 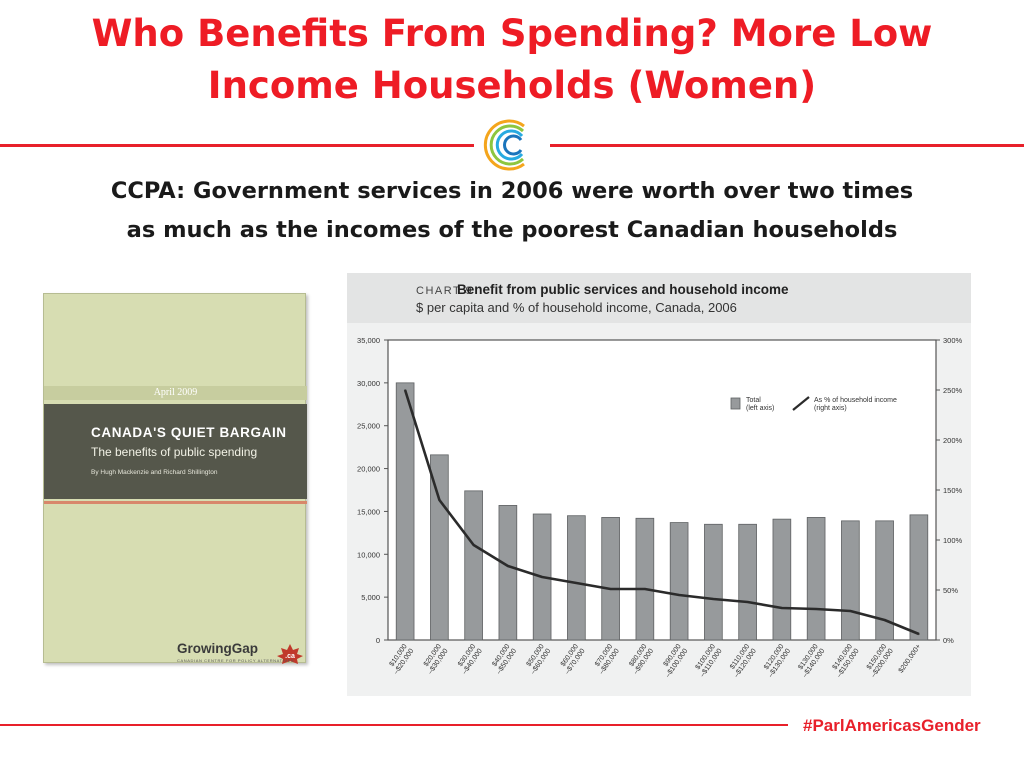 I want to click on x-tick-label: $10,000–$20,000, so click(x=400, y=659).